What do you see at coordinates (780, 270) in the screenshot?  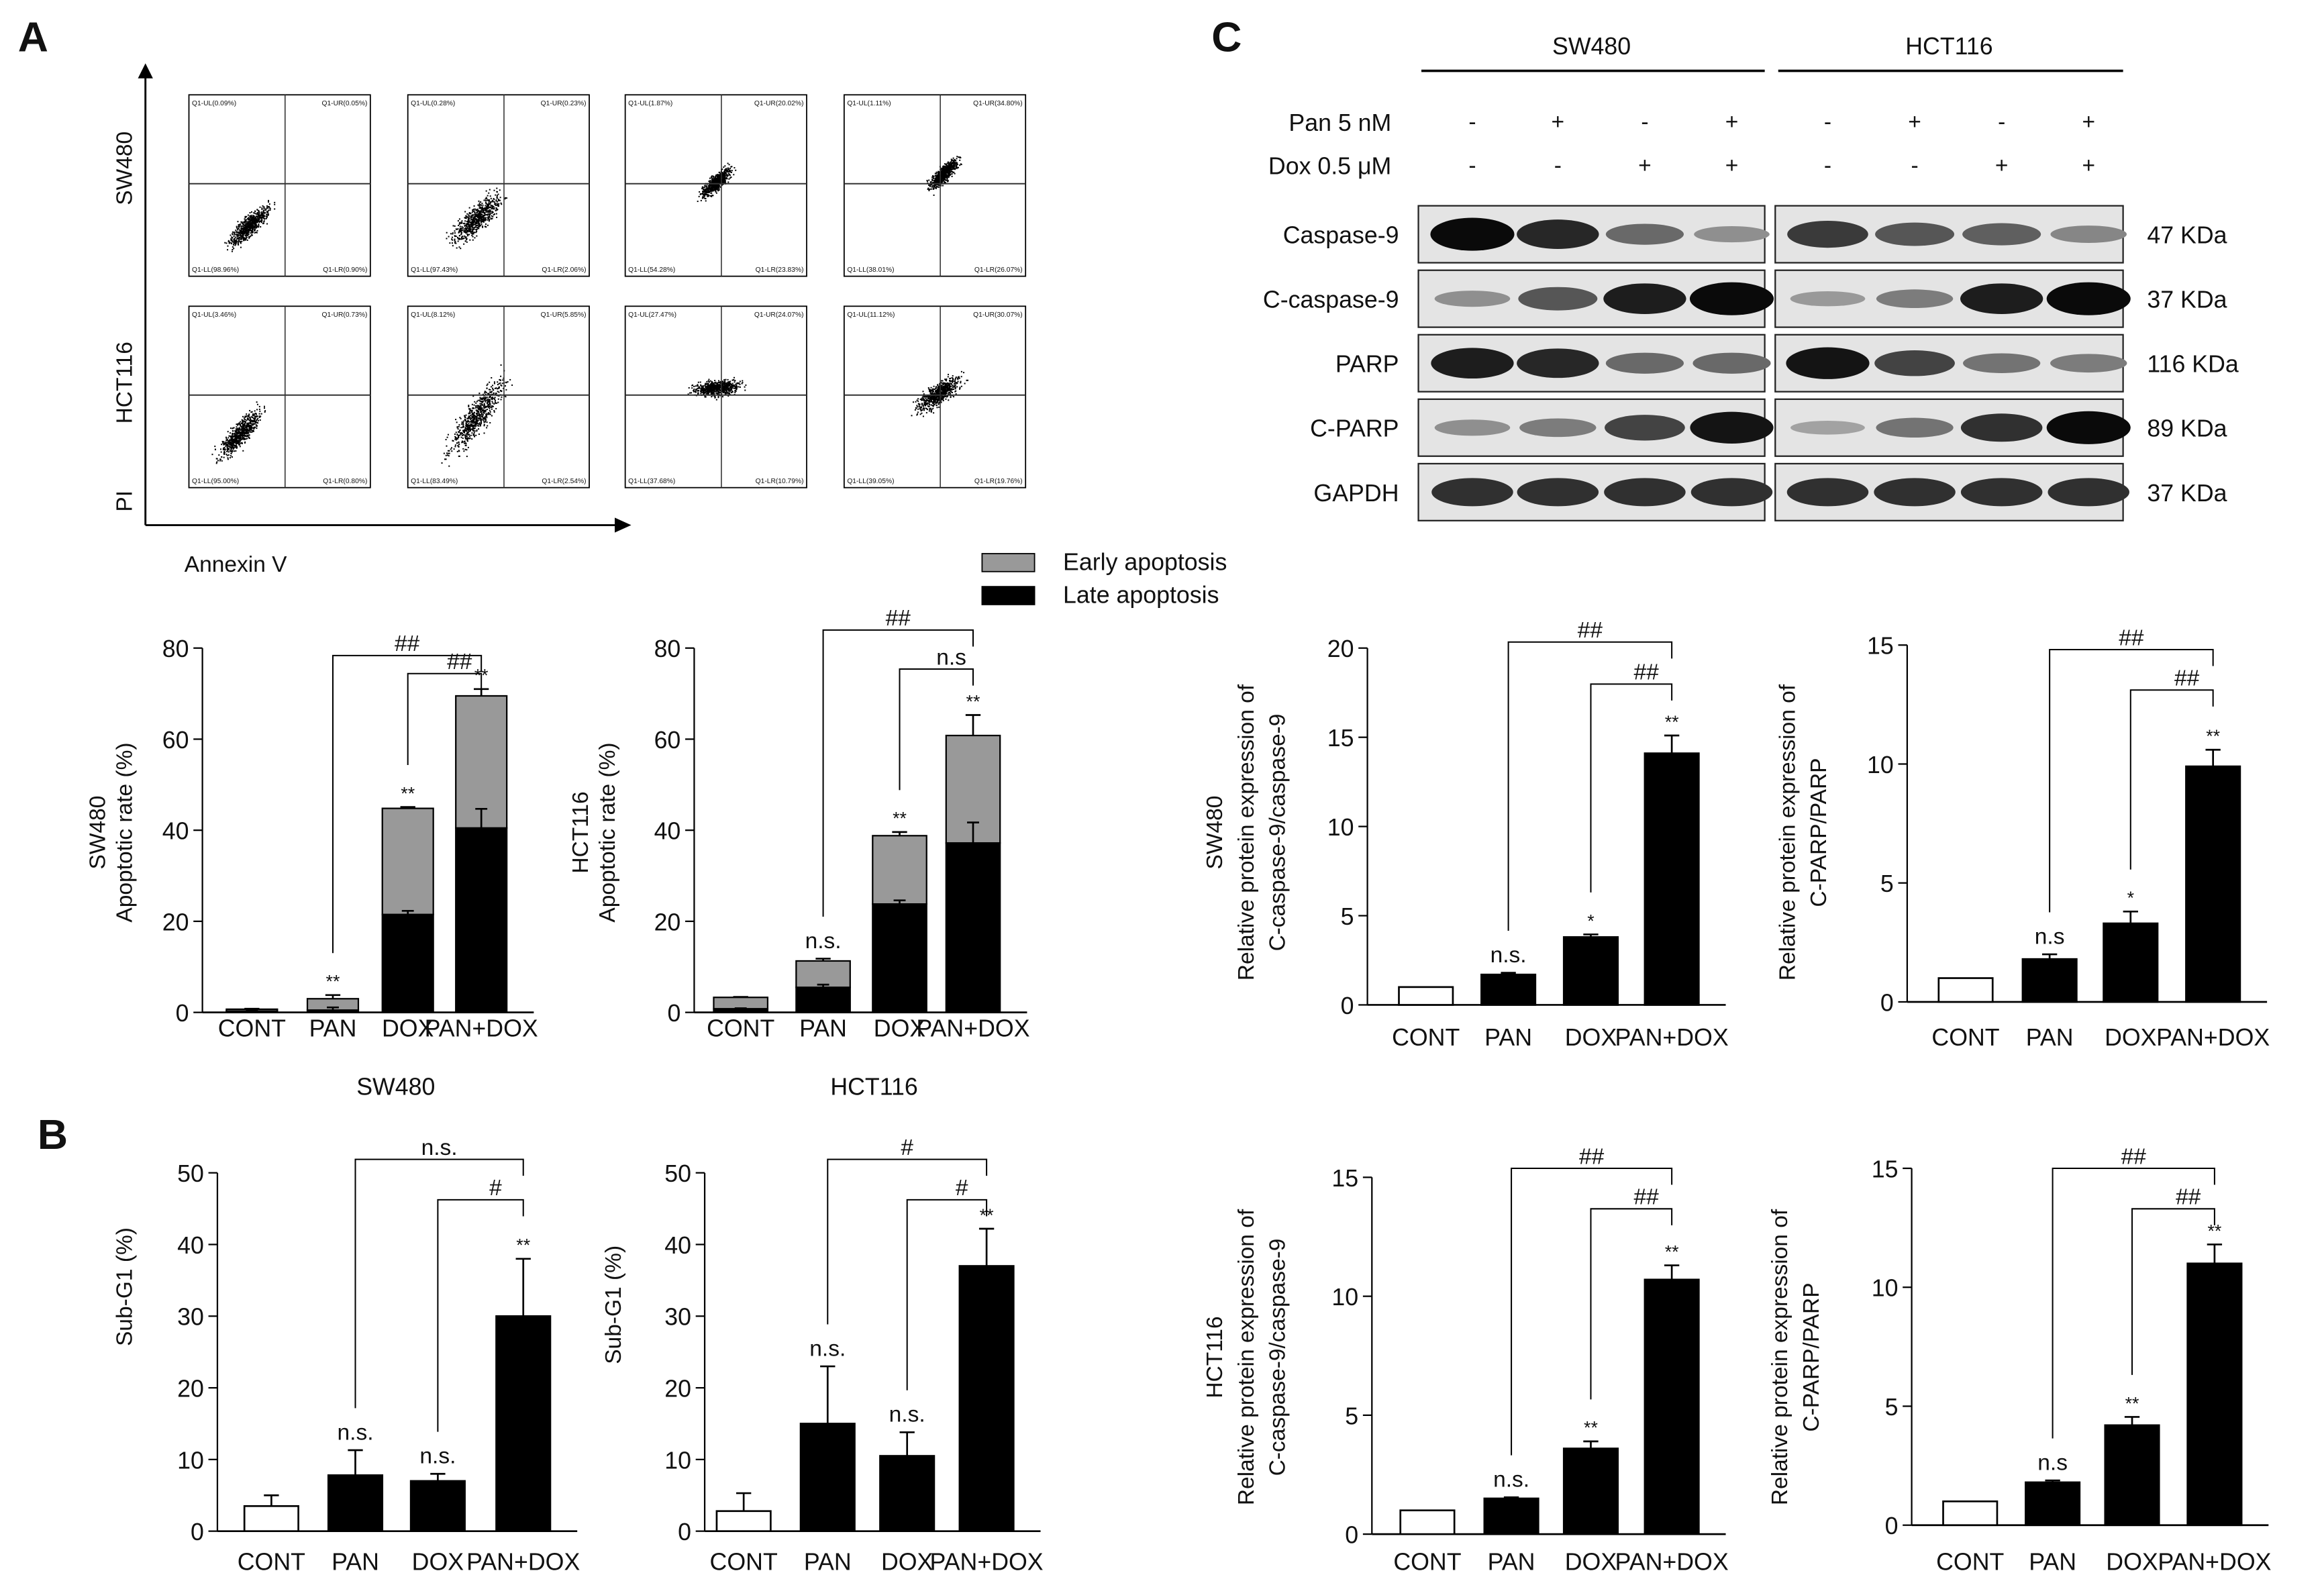 I see `quadrant-lr-label: Q1-LR(23.83%)` at bounding box center [780, 270].